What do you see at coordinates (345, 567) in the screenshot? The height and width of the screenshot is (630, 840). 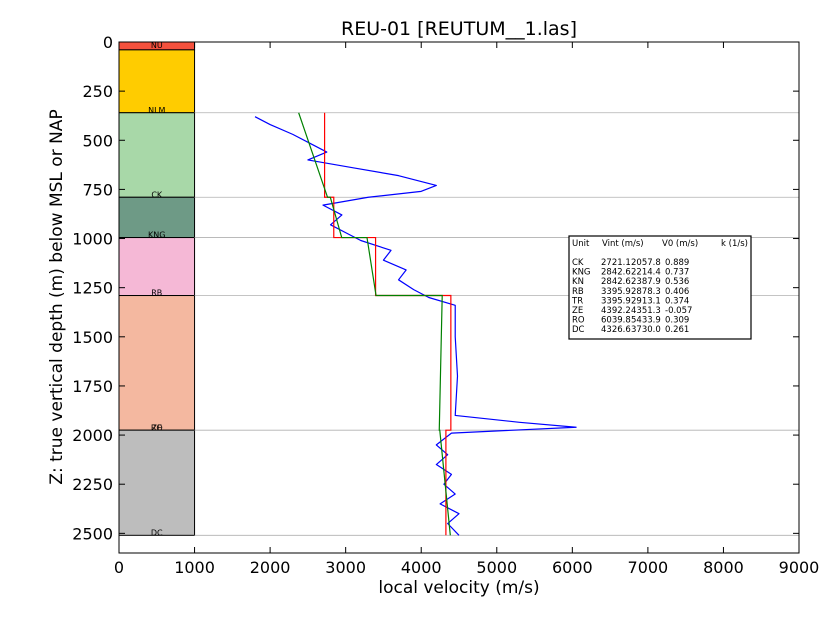 I see `x-tick-label: 3000` at bounding box center [345, 567].